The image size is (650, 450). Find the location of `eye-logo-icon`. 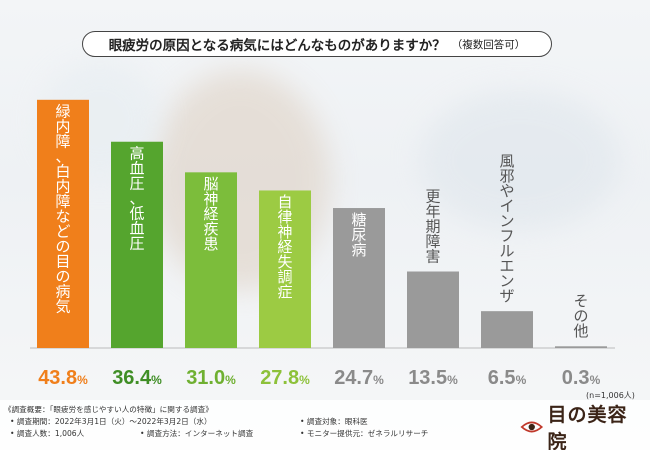

eye-logo-icon is located at coordinates (532, 427).